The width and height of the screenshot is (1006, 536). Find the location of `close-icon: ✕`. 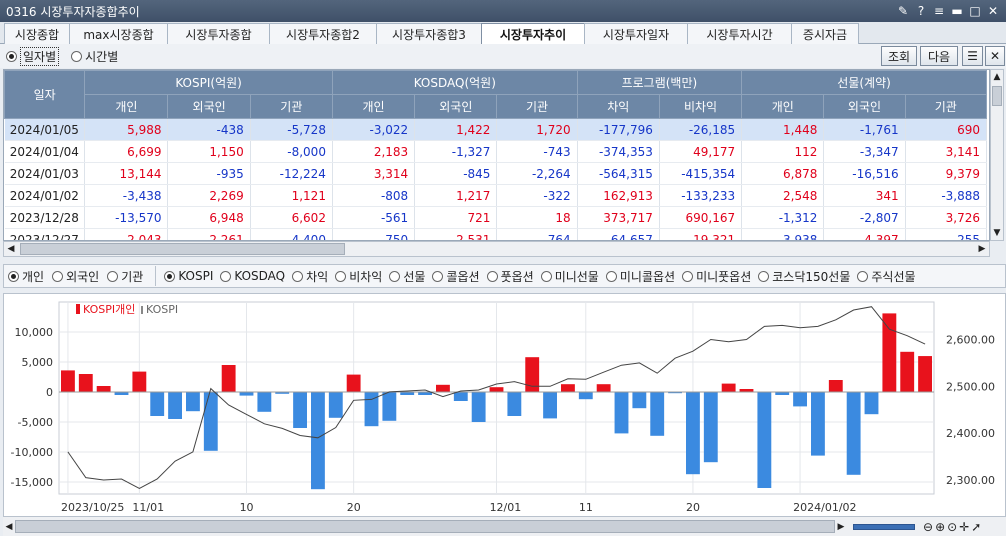

close-icon: ✕ is located at coordinates (993, 11).